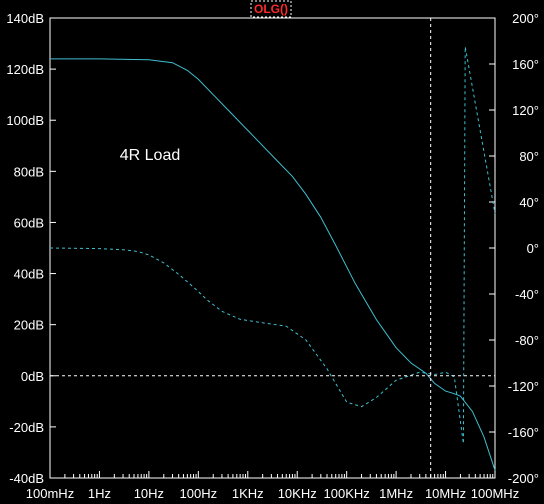 The image size is (544, 504). I want to click on y-right-tick-label: 200°, so click(525, 18).